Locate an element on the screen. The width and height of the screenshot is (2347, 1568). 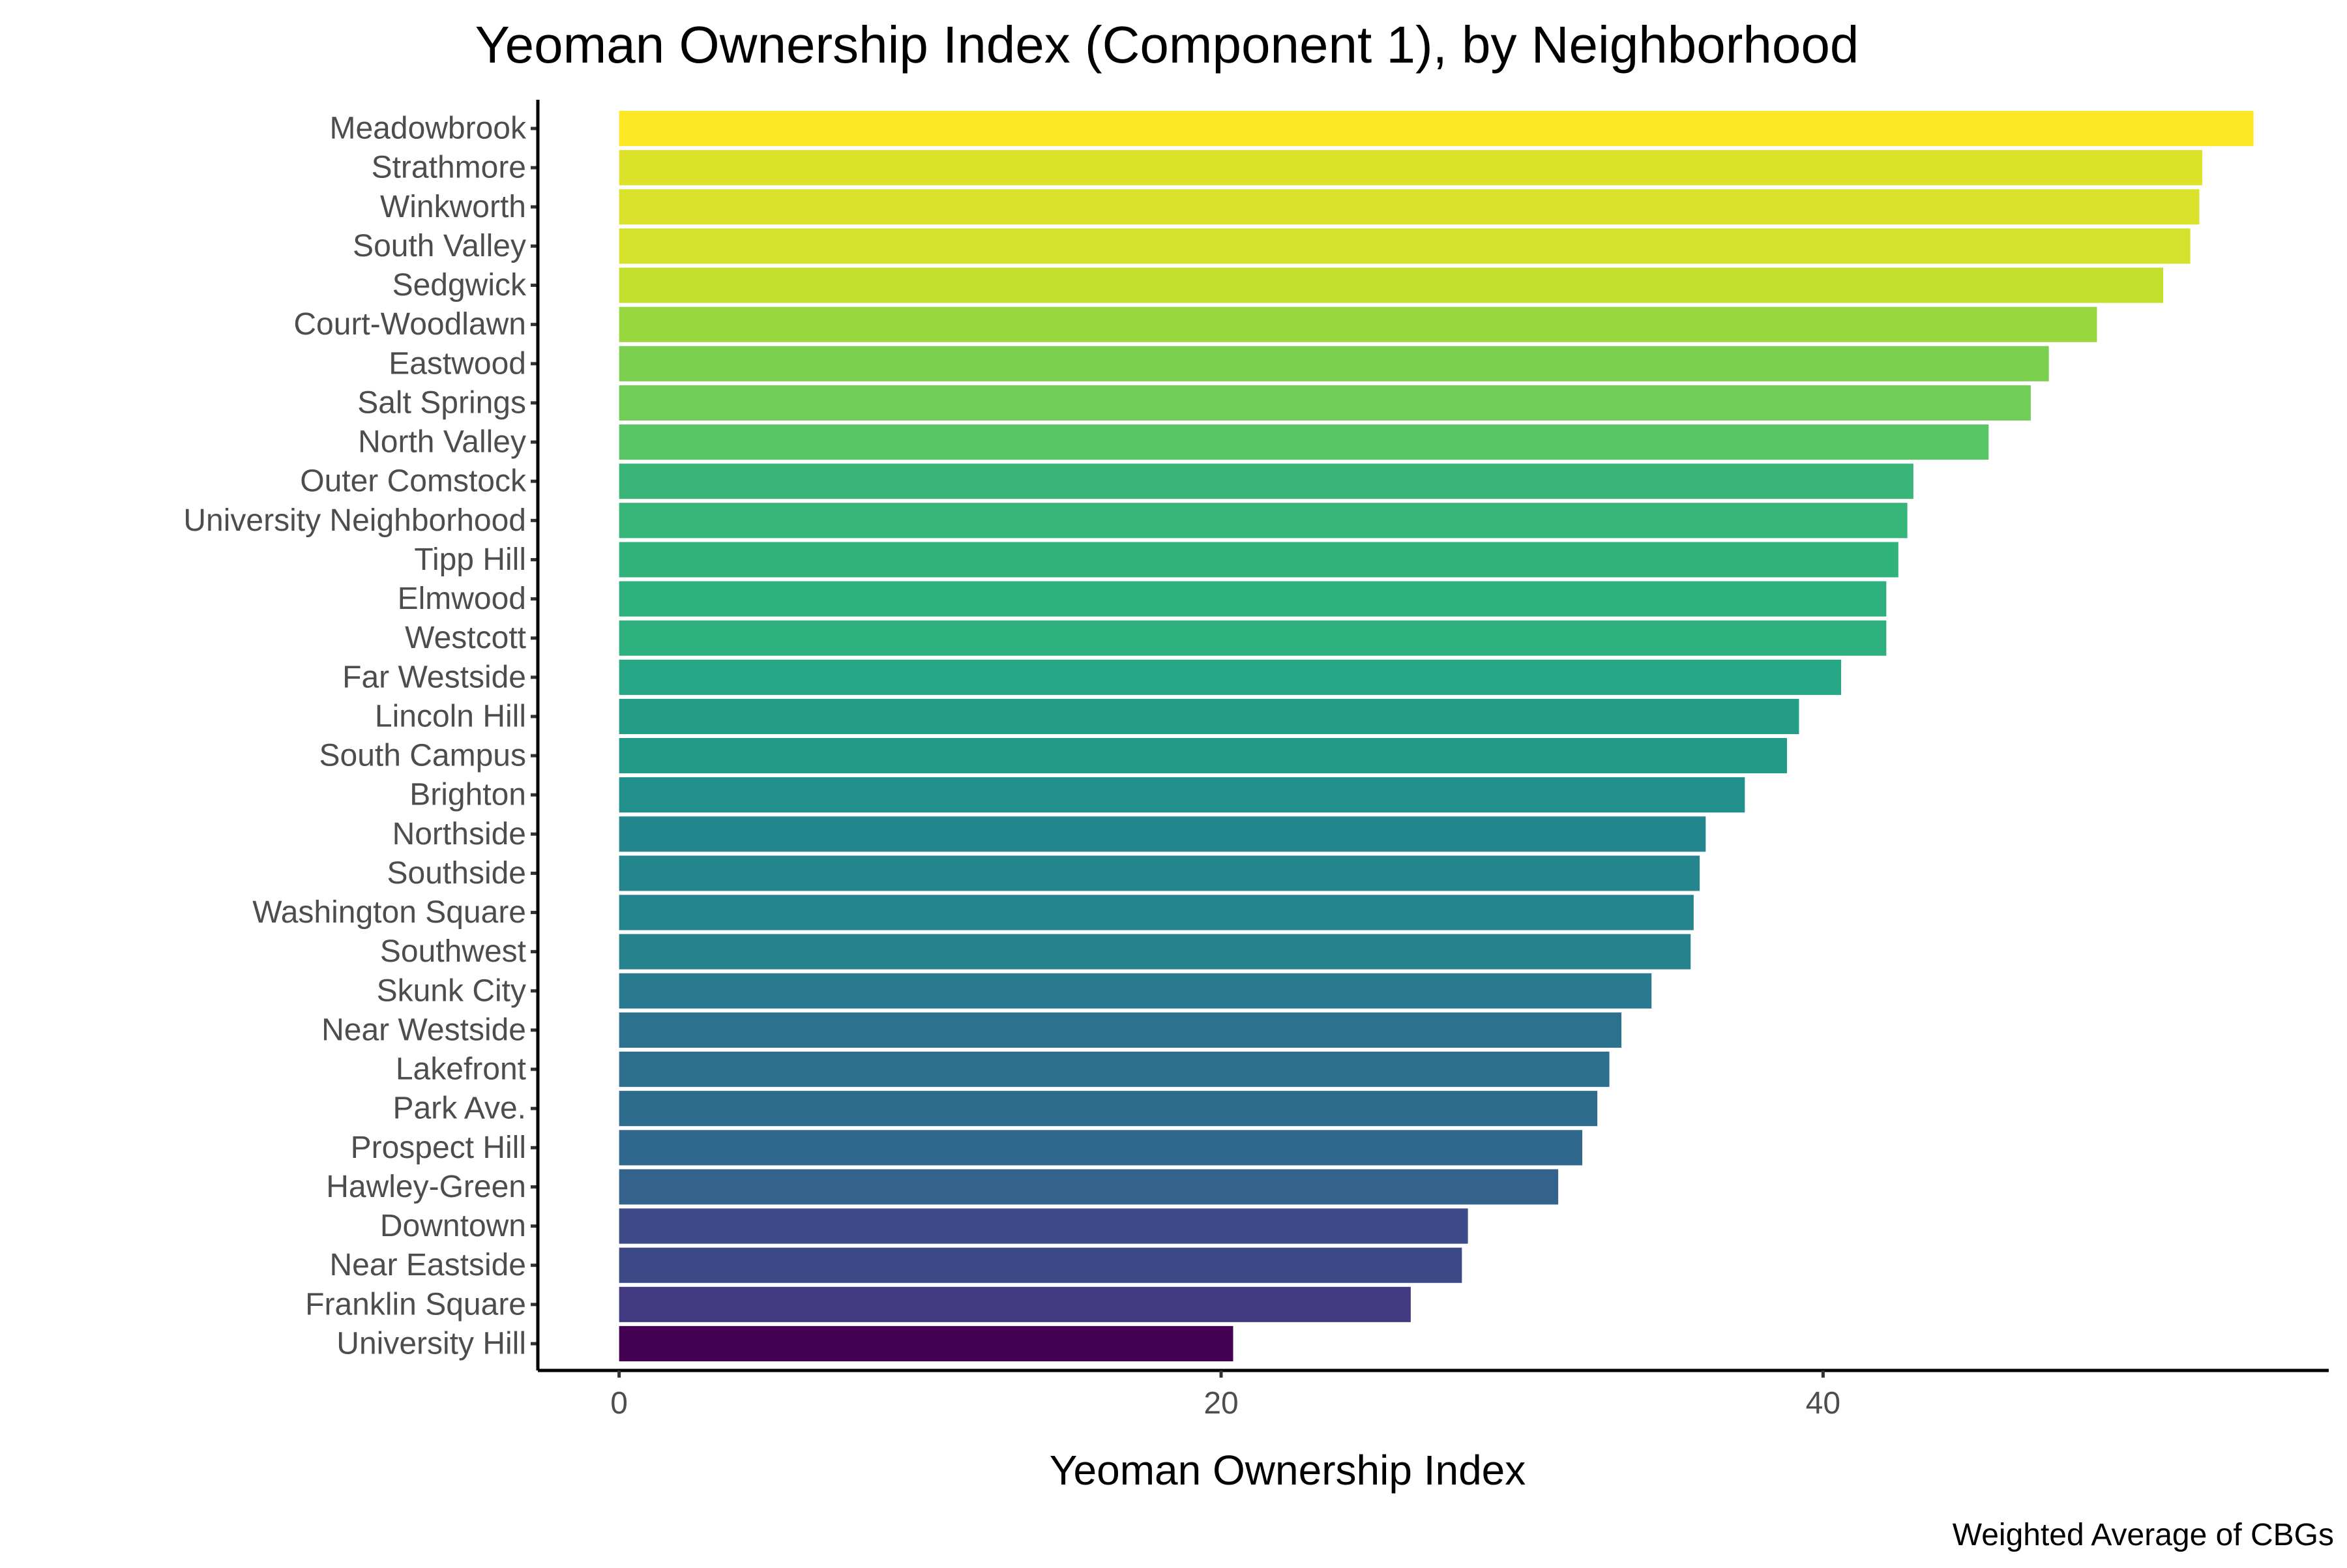
y-tick-label: Salt Springs is located at coordinates (441, 403).